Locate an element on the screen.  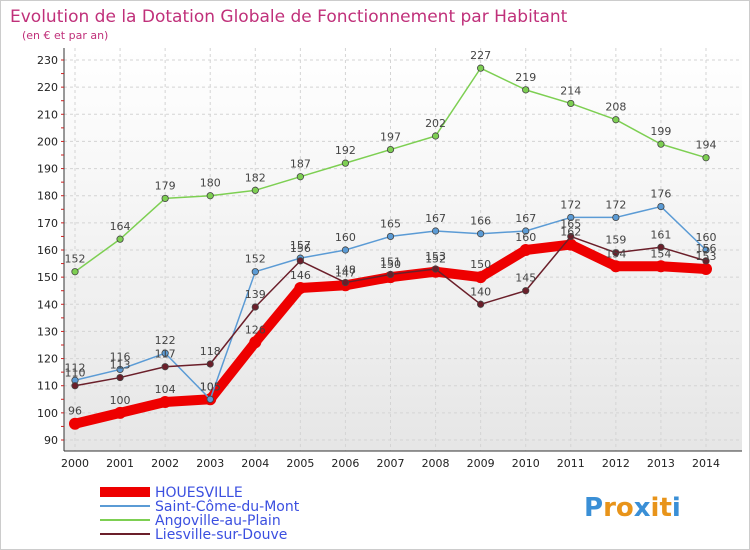
data-label: 192 is located at coordinates (345, 150).